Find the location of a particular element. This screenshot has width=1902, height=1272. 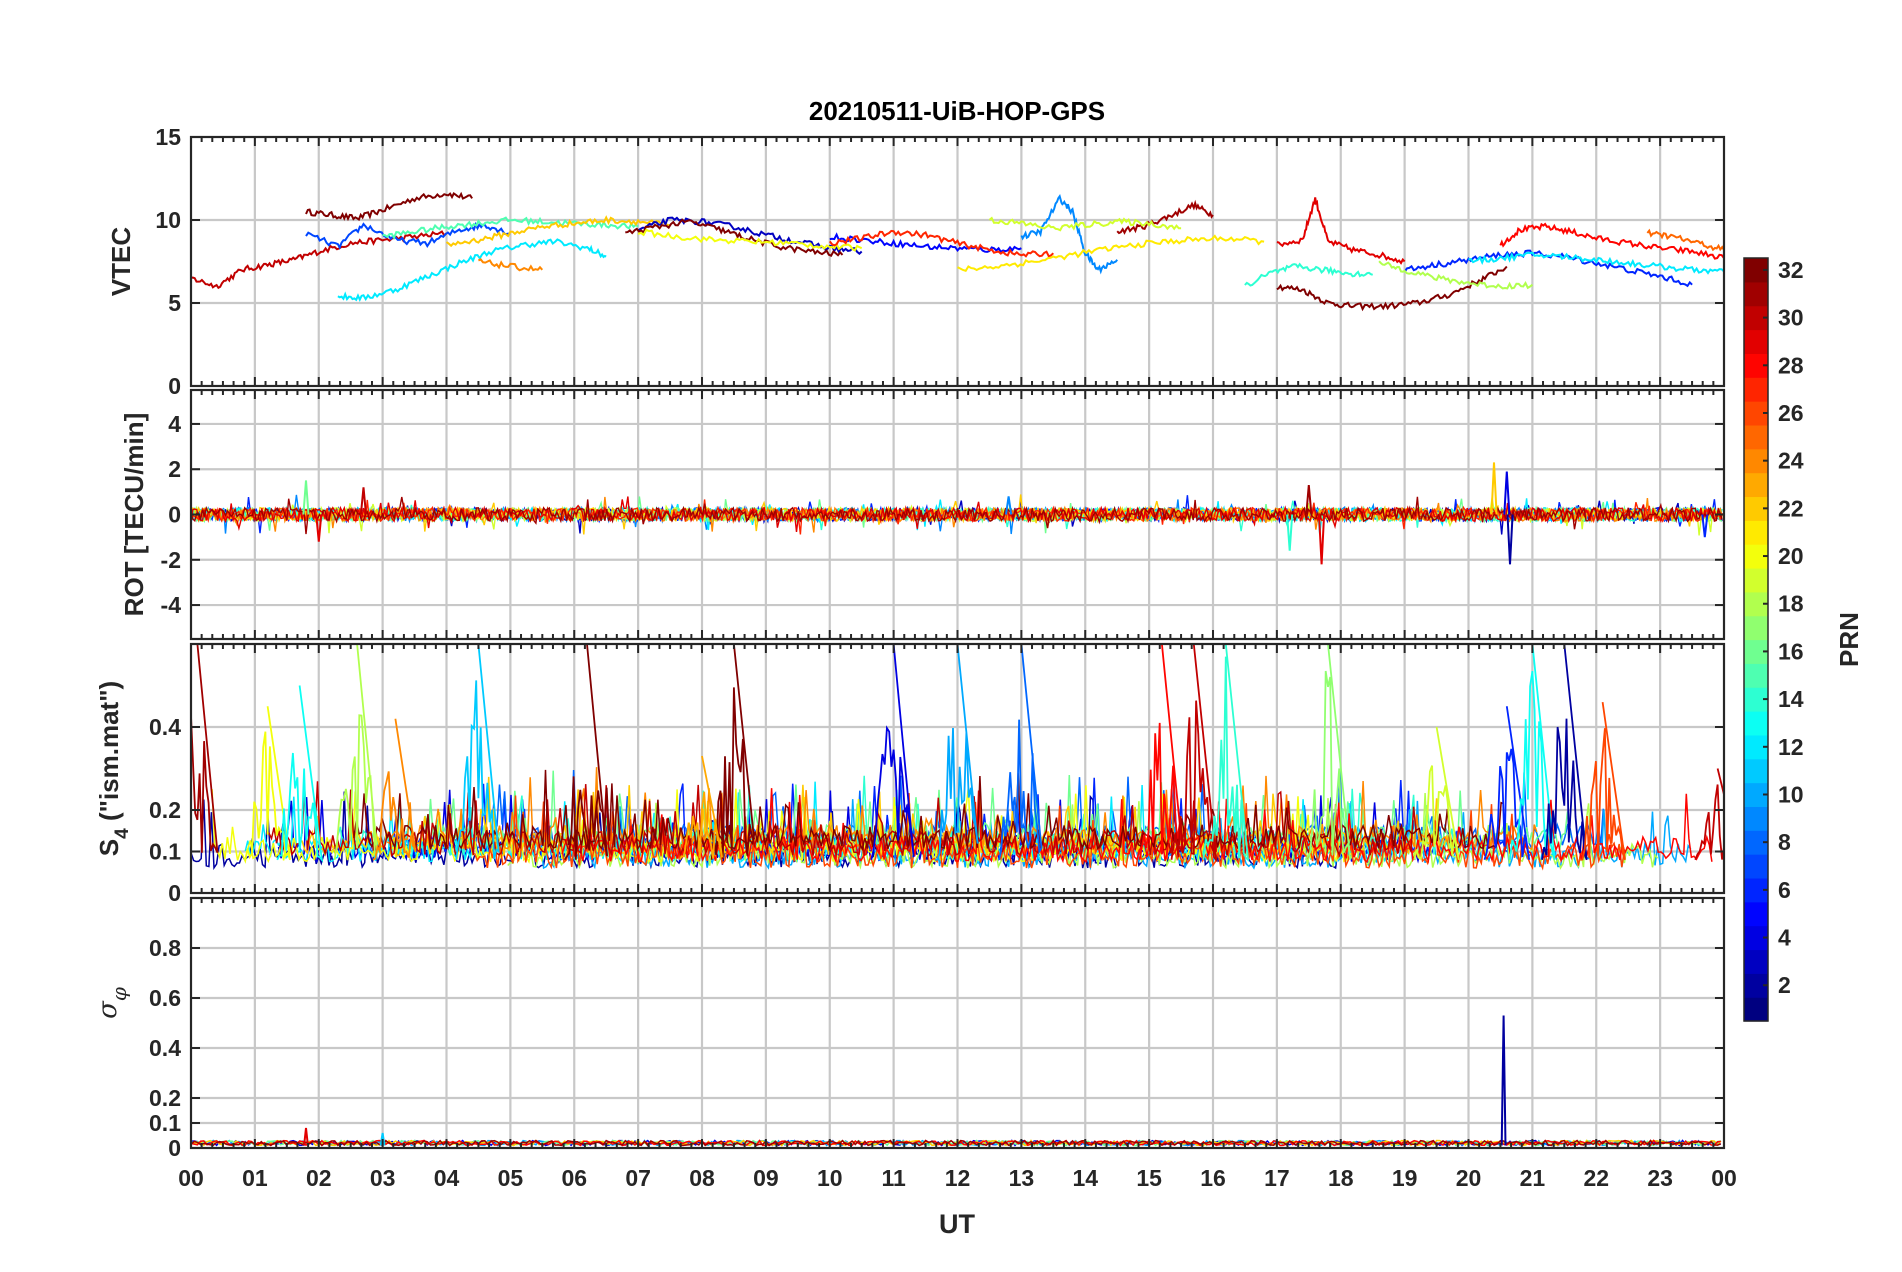

y-axis-label-sigma-main: σ is located at coordinates (108, 1009).